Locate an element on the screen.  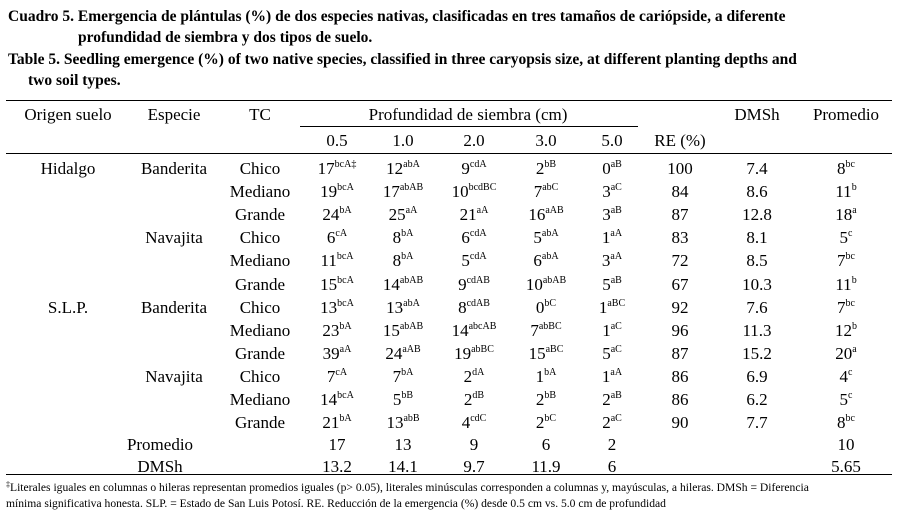
promedio-row-label: Promedio is located at coordinates (160, 445).